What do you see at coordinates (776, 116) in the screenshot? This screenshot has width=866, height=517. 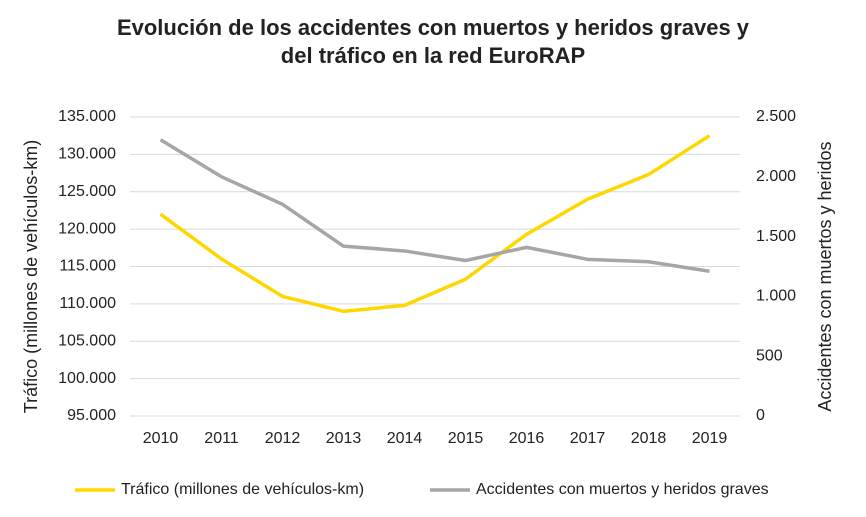 I see `y2-tick-label: 2.500` at bounding box center [776, 116].